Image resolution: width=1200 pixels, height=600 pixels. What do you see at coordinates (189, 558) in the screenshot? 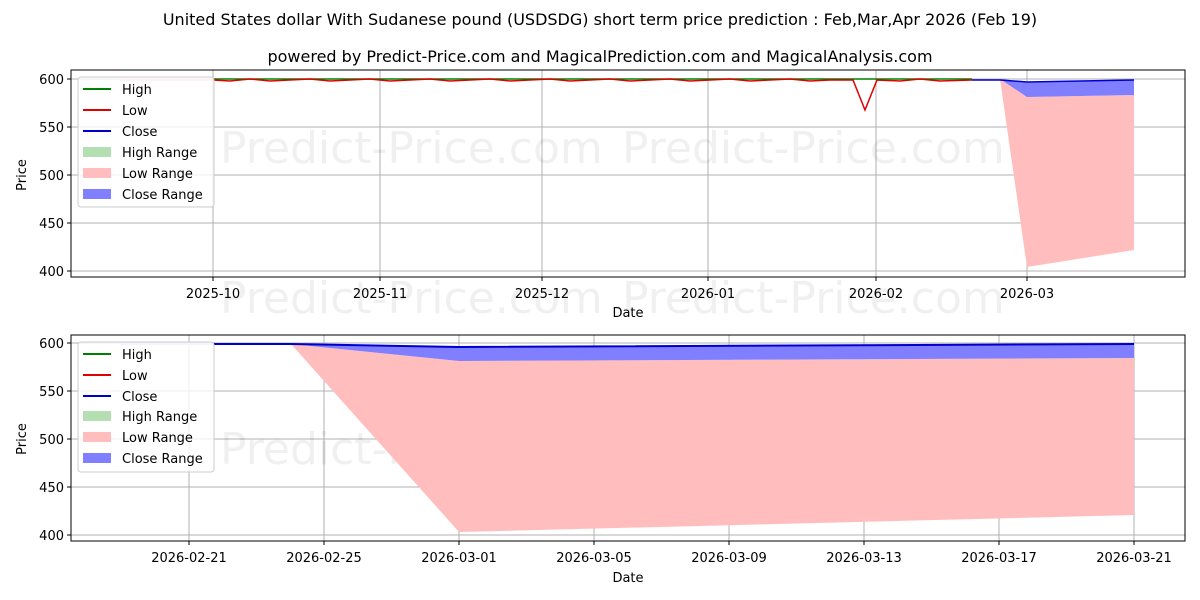
I see `x-tick-label: 2026-02-21` at bounding box center [189, 558].